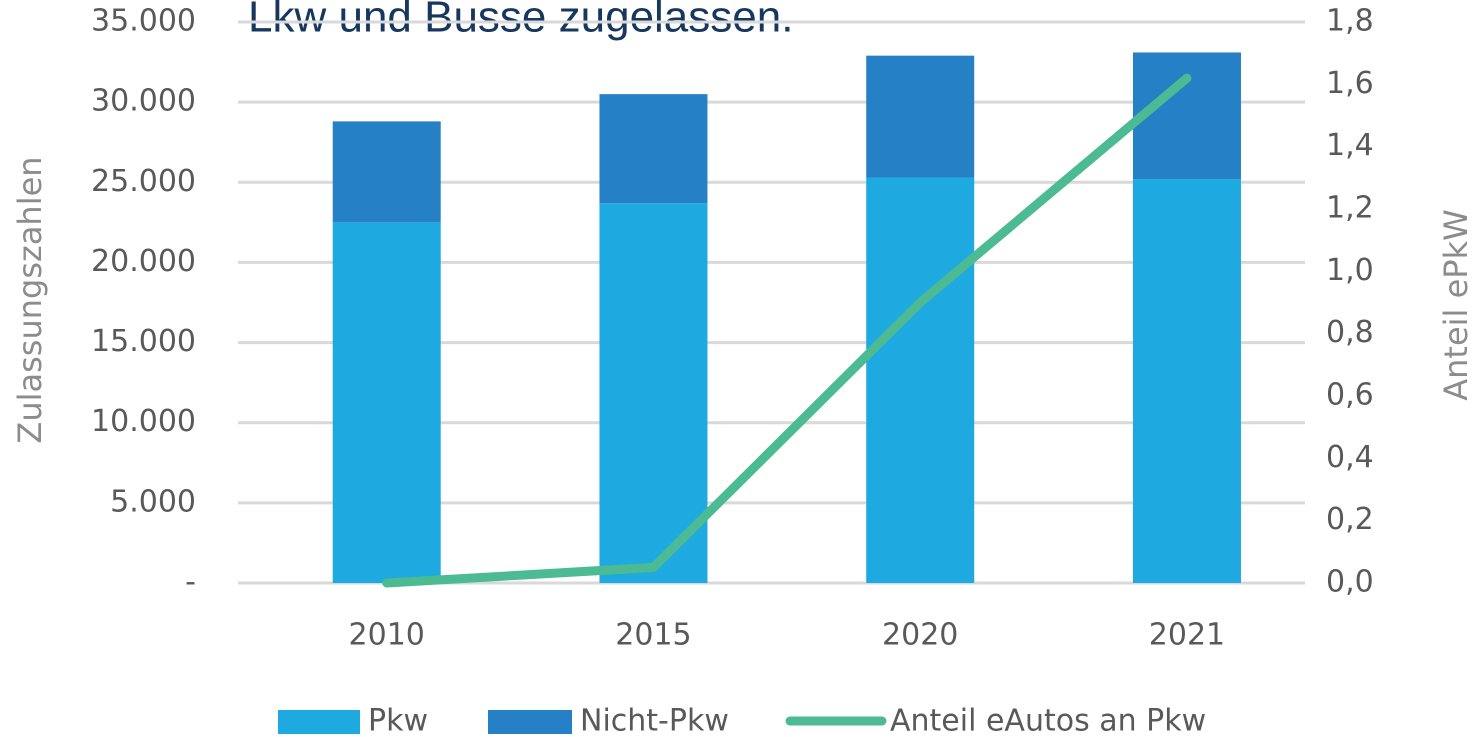  I want to click on y2-tick-label: 0,2, so click(1350, 519).